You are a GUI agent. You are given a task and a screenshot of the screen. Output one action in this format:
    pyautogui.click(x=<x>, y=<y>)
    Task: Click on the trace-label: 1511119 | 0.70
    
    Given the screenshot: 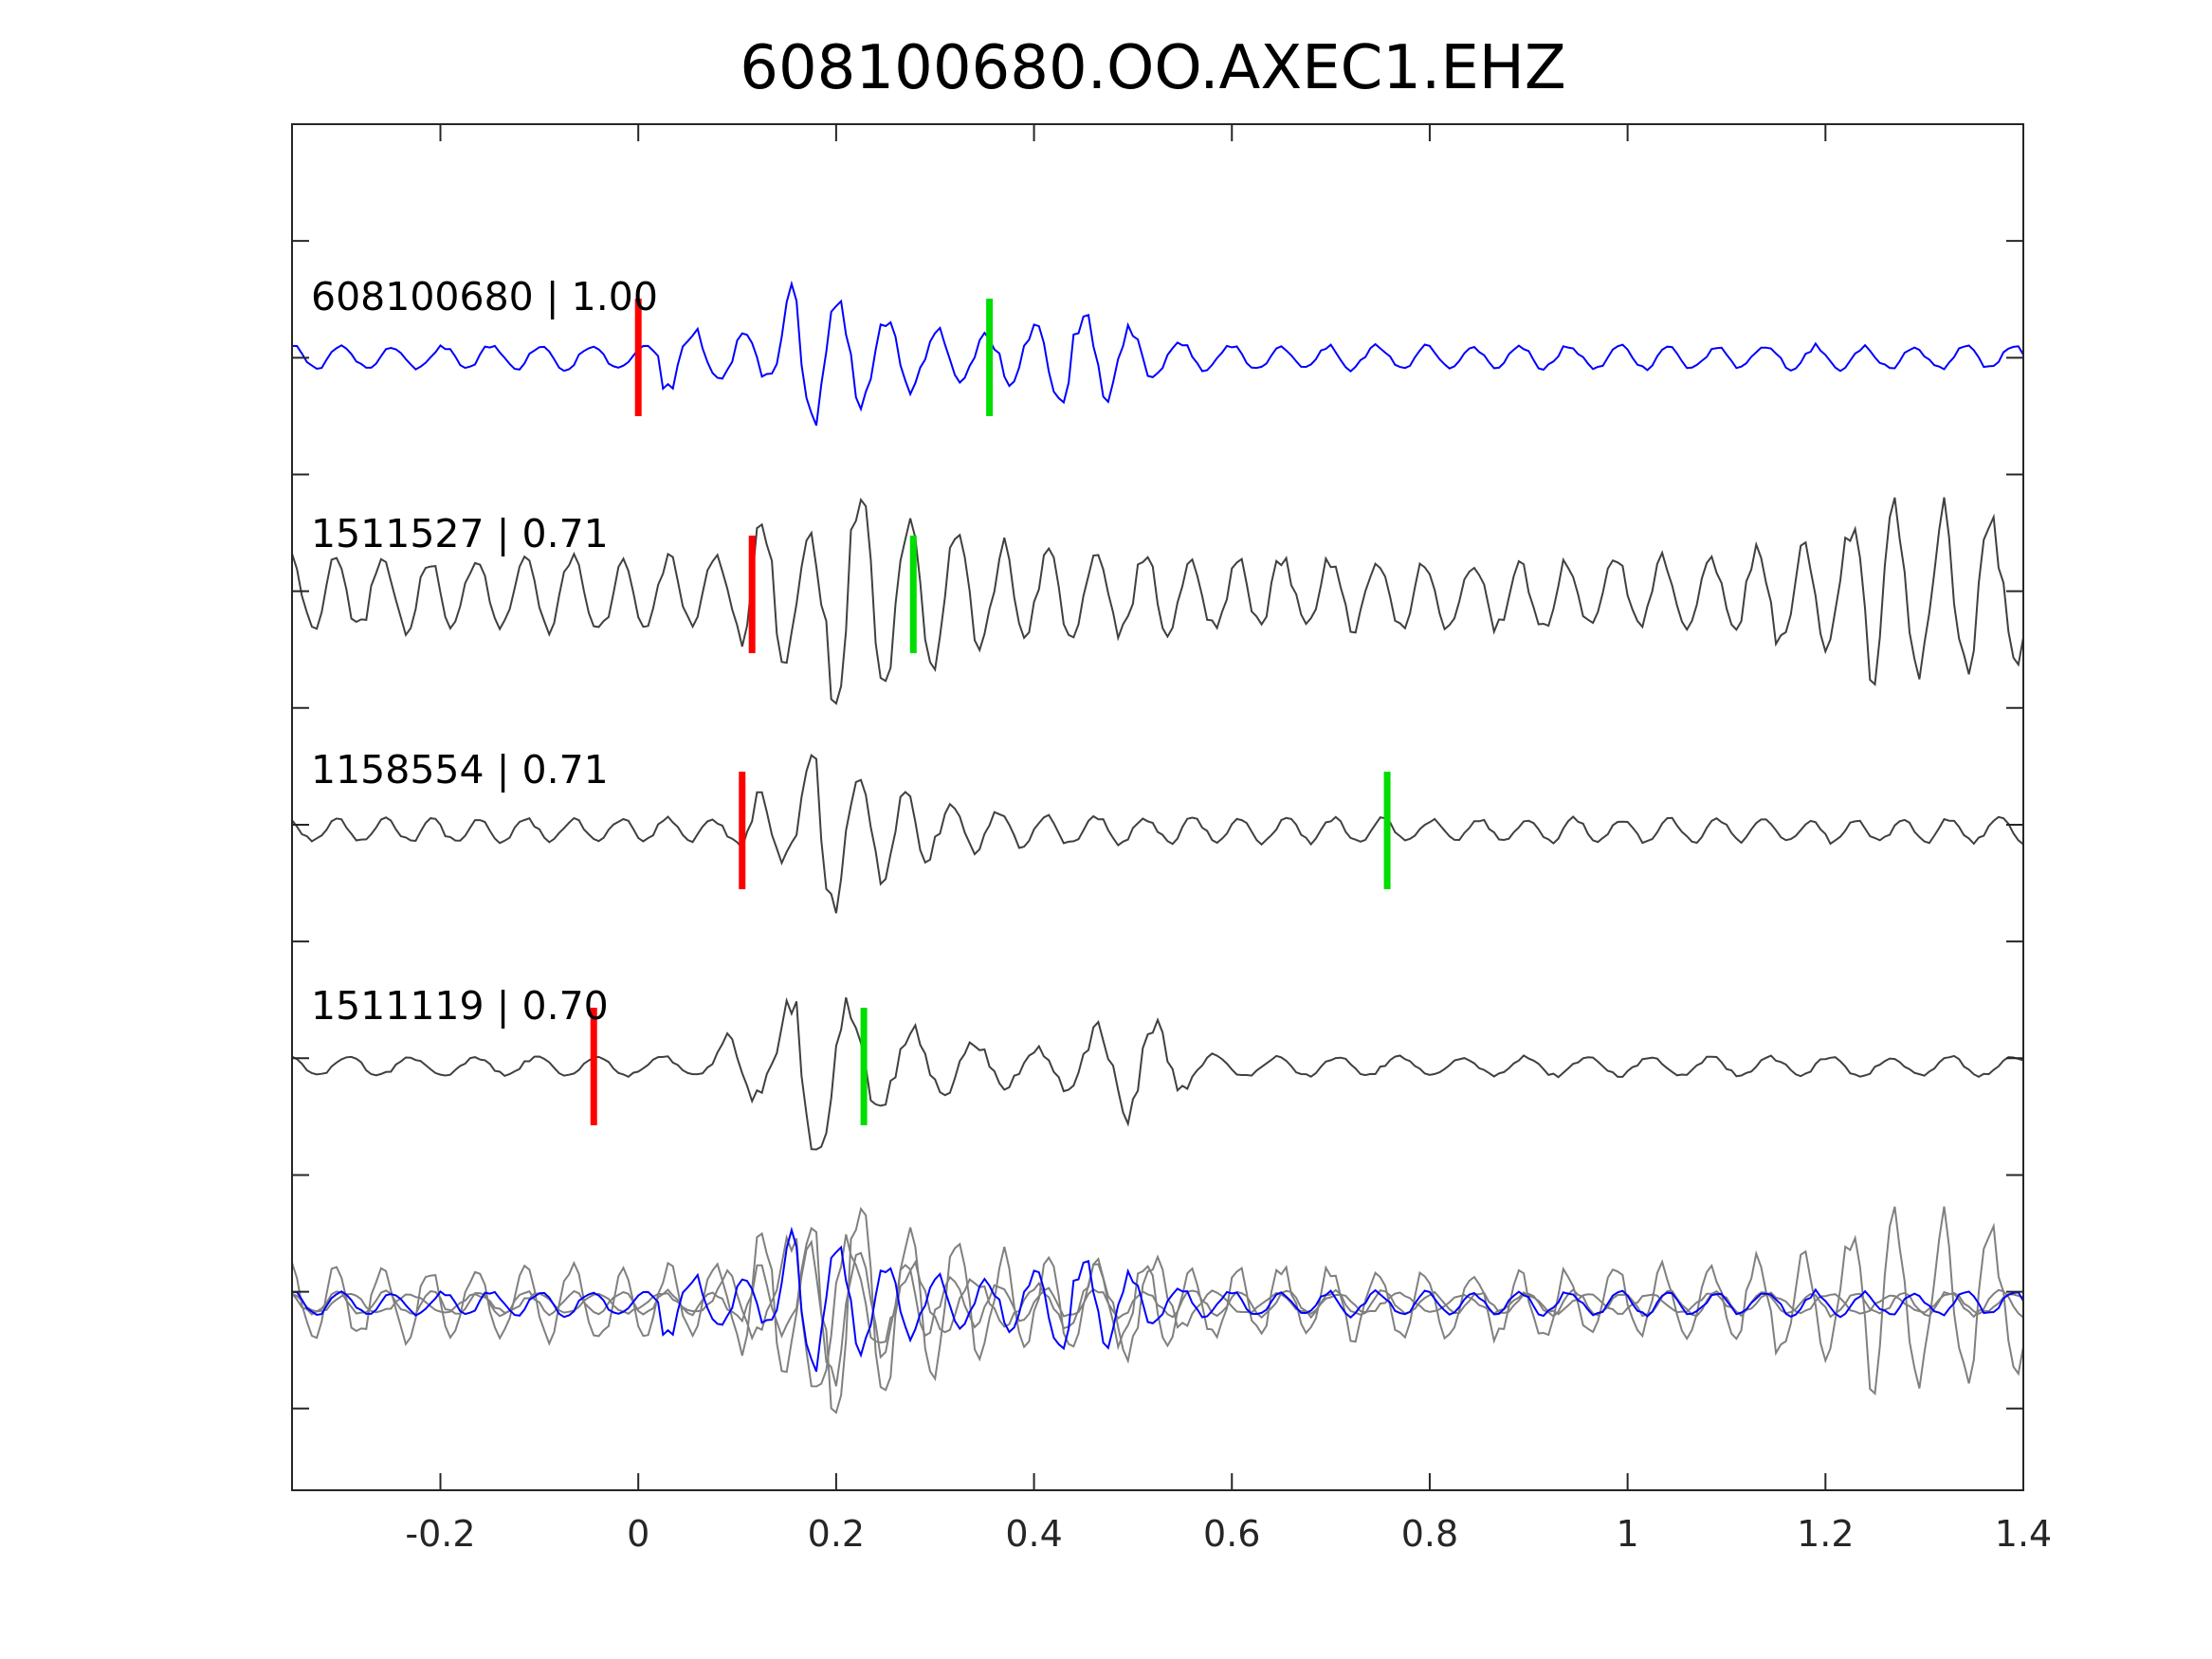 What is the action you would take?
    pyautogui.click(x=460, y=1006)
    